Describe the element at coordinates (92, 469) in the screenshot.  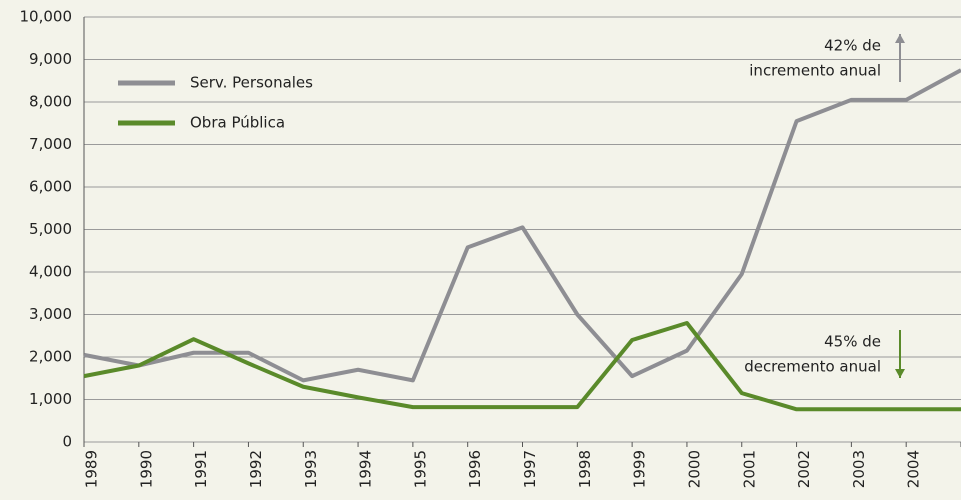
I see `x-tick-label: 1989` at that location.